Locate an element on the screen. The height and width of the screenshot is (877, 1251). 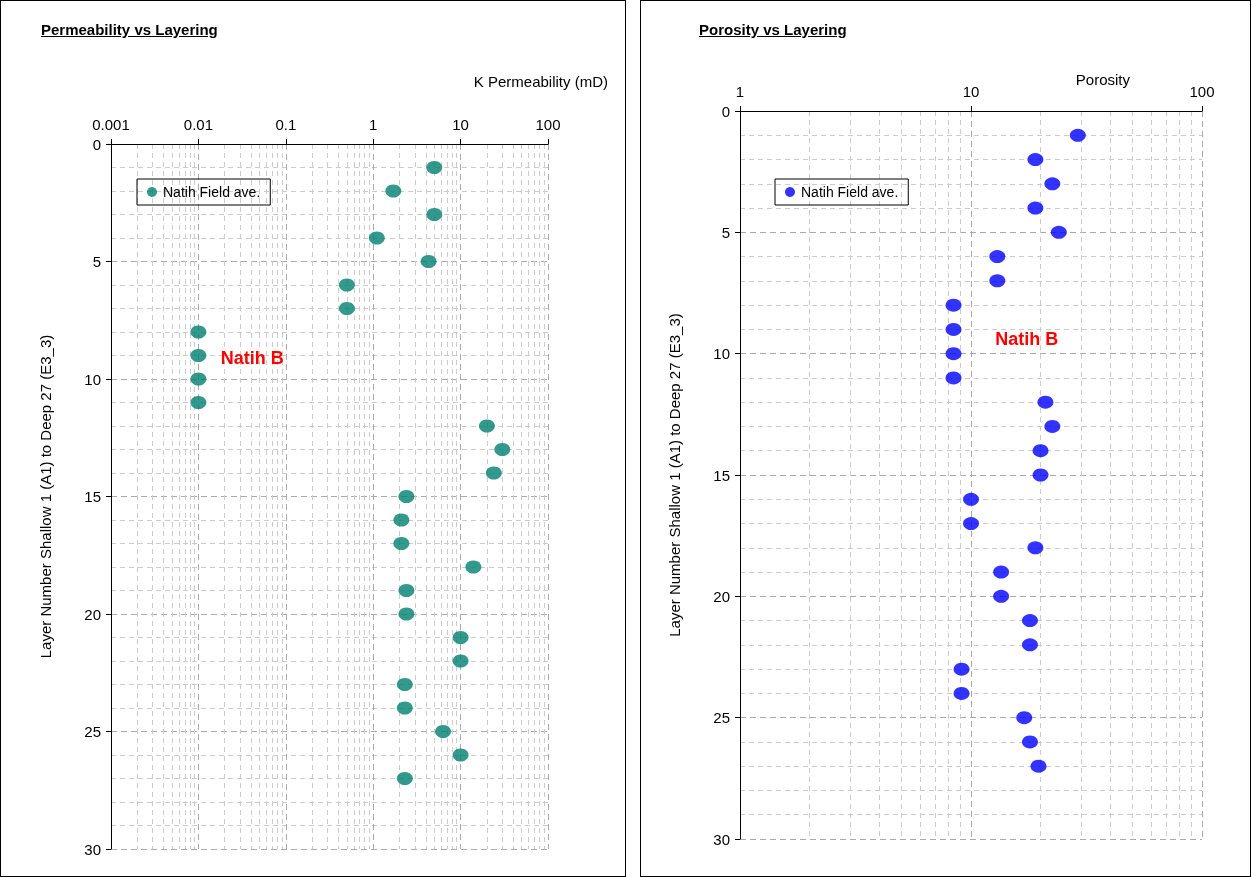
x-tick-label: 0.1 is located at coordinates (286, 124).